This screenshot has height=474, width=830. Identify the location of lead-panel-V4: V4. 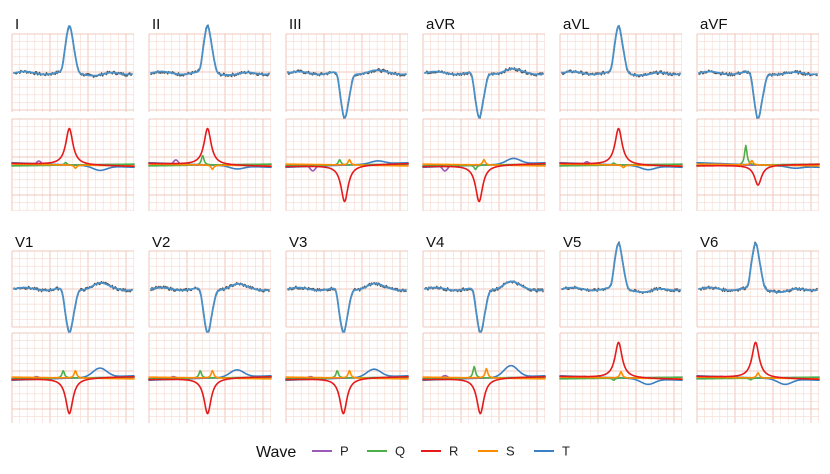
(484, 328).